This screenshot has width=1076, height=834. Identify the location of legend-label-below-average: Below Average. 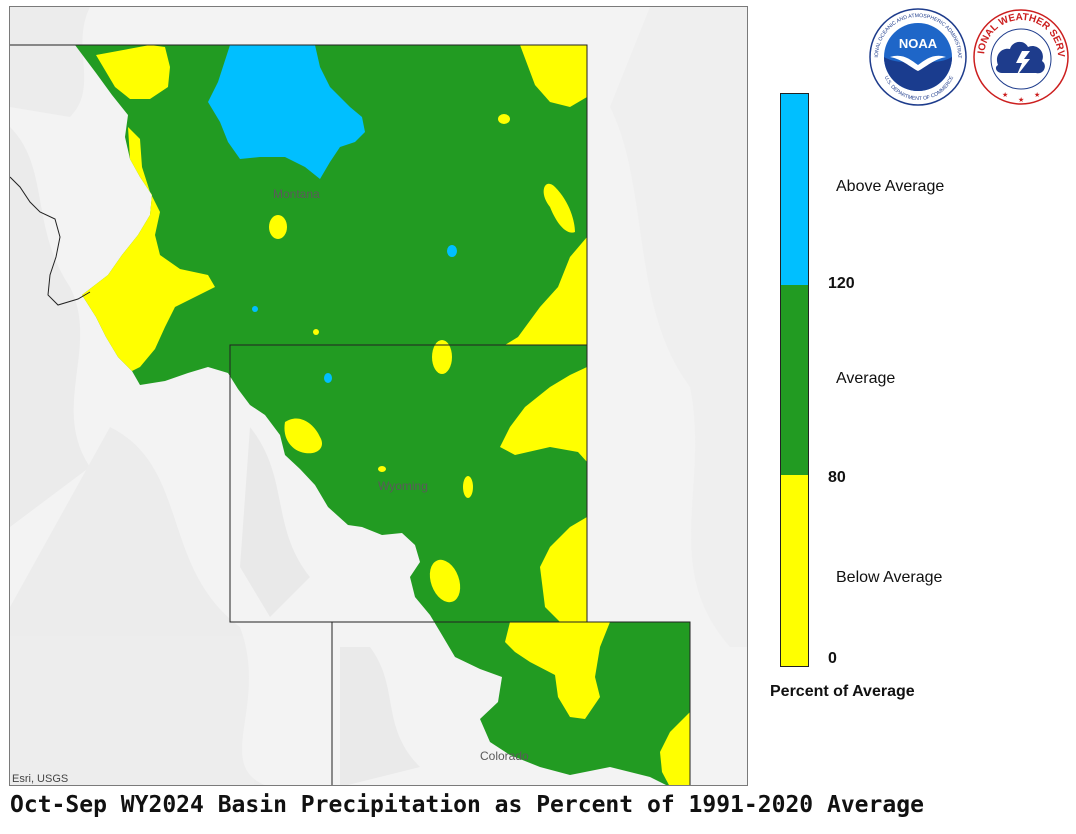
(889, 577).